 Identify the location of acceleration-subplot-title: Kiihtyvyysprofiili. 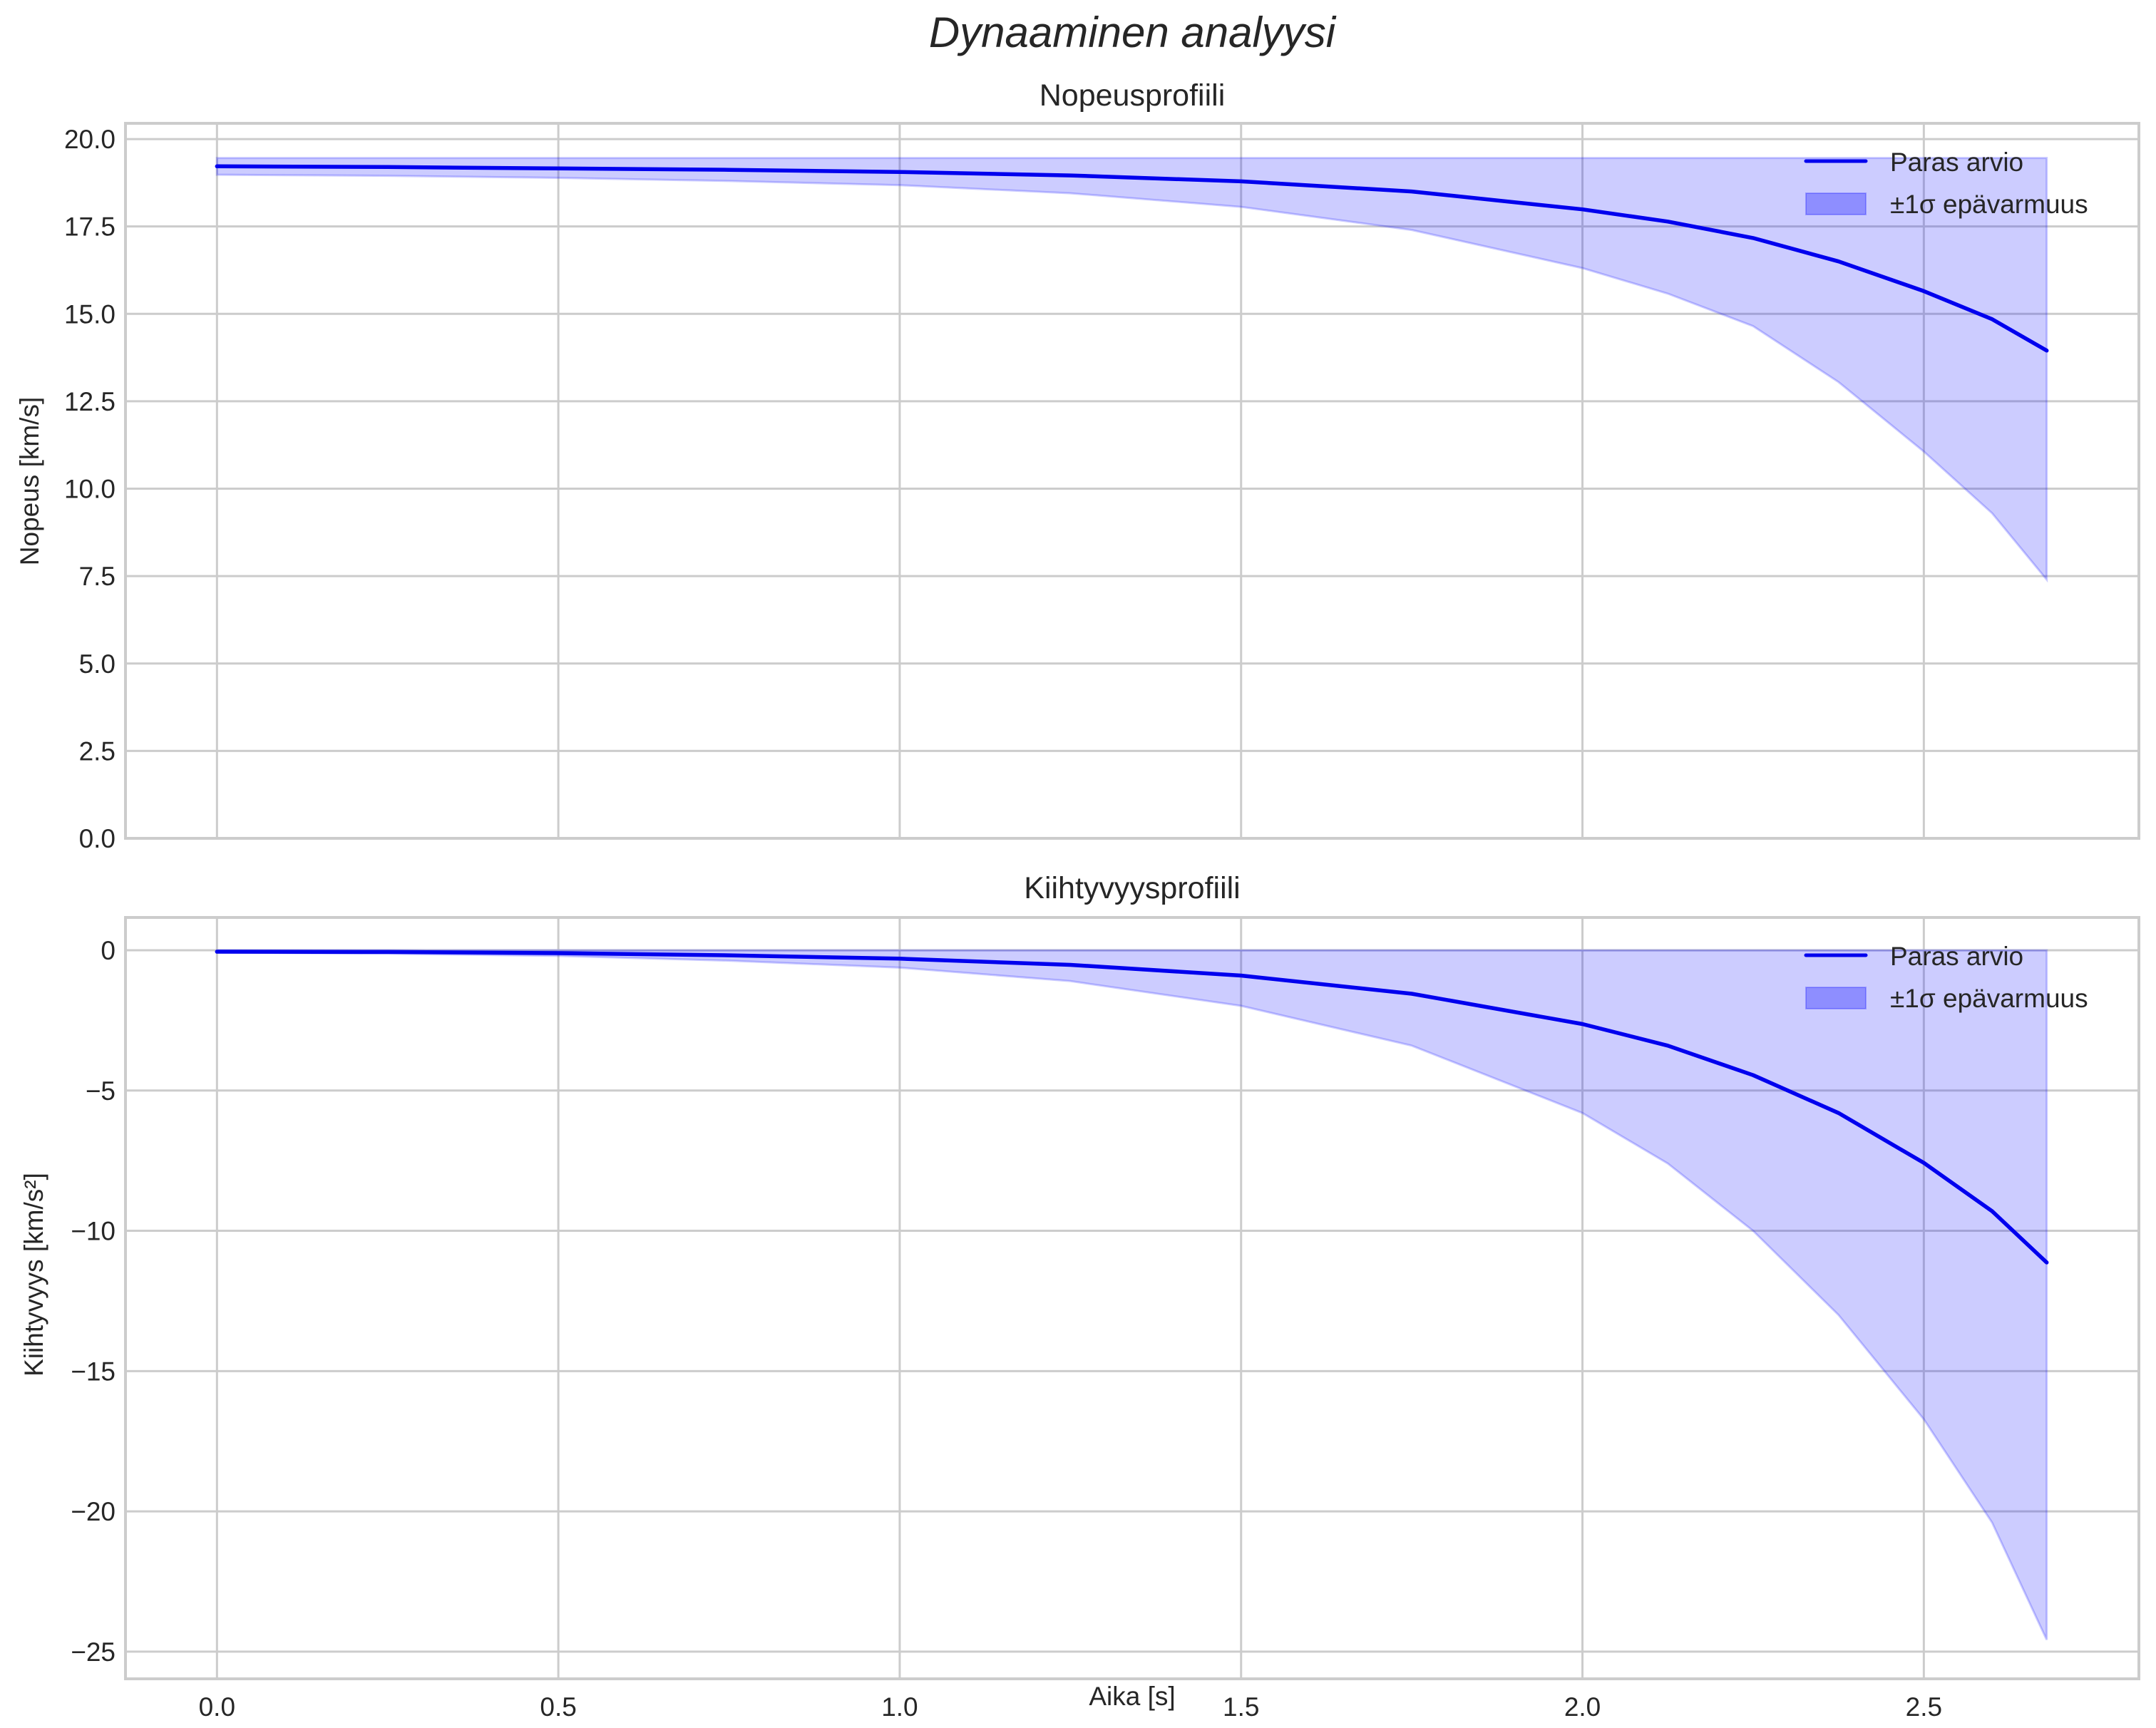
(1132, 888).